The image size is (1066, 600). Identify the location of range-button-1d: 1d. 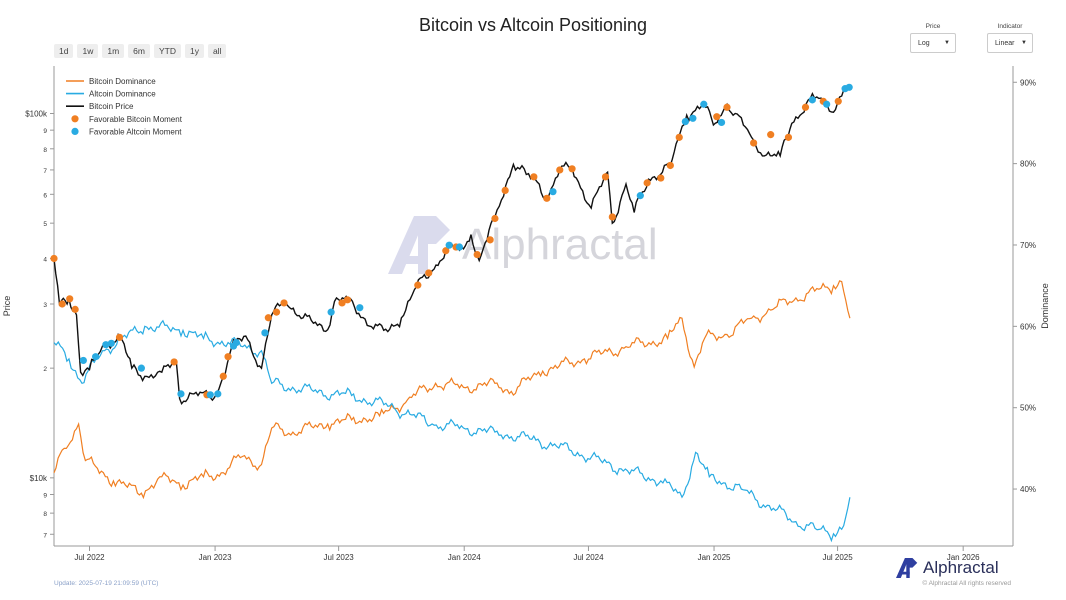
(64, 51).